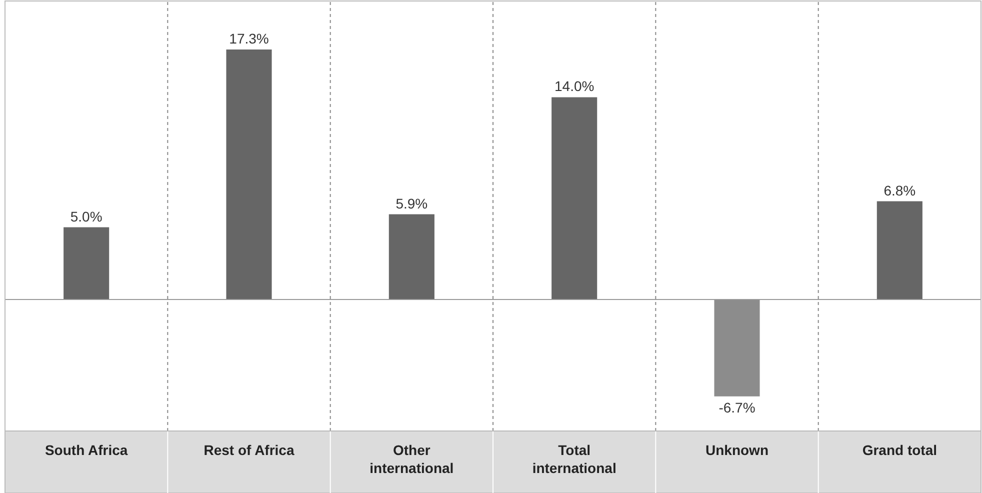  Describe the element at coordinates (574, 86) in the screenshot. I see `data-label: 14.0%` at that location.